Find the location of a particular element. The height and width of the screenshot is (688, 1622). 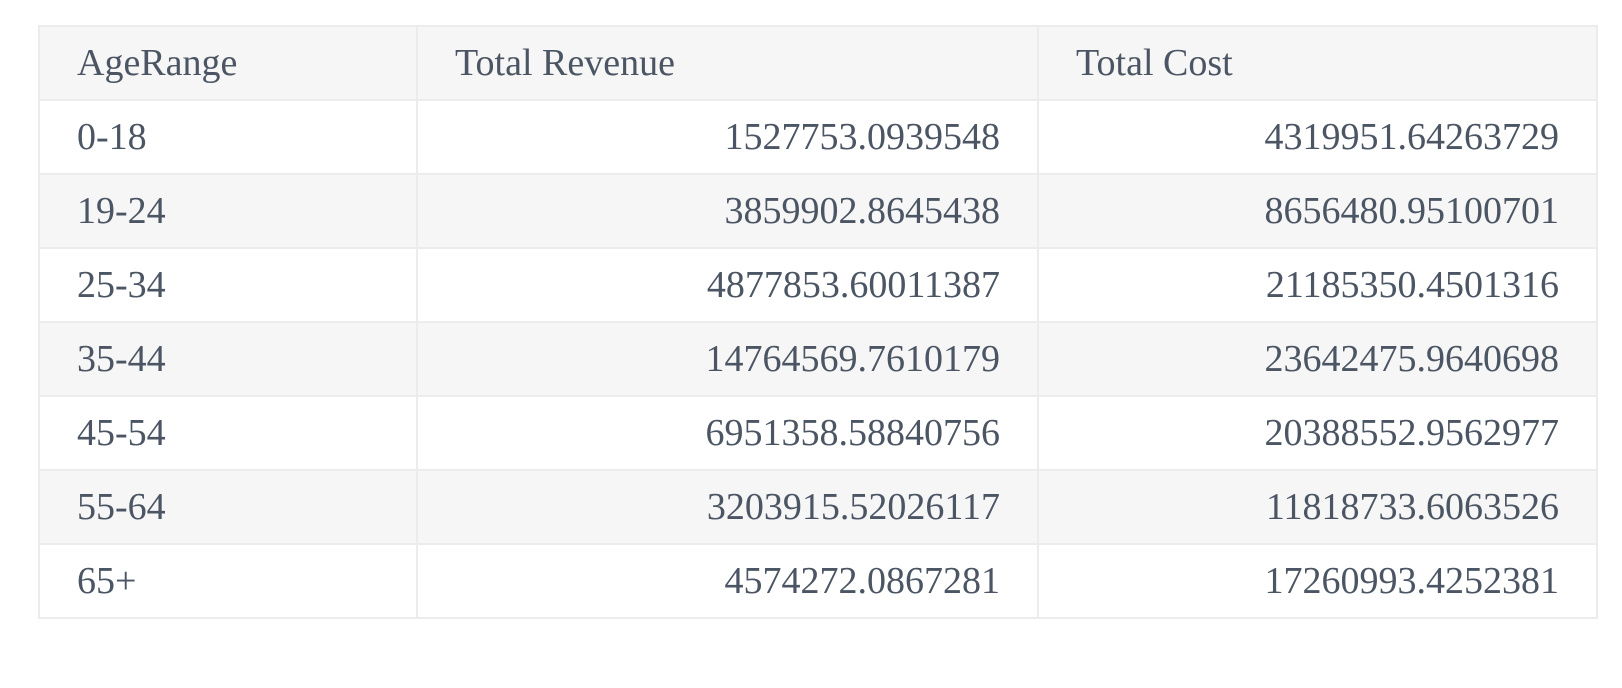

table-row: 0-18 1527753.0939548 4319951.64263729 is located at coordinates (818, 137).